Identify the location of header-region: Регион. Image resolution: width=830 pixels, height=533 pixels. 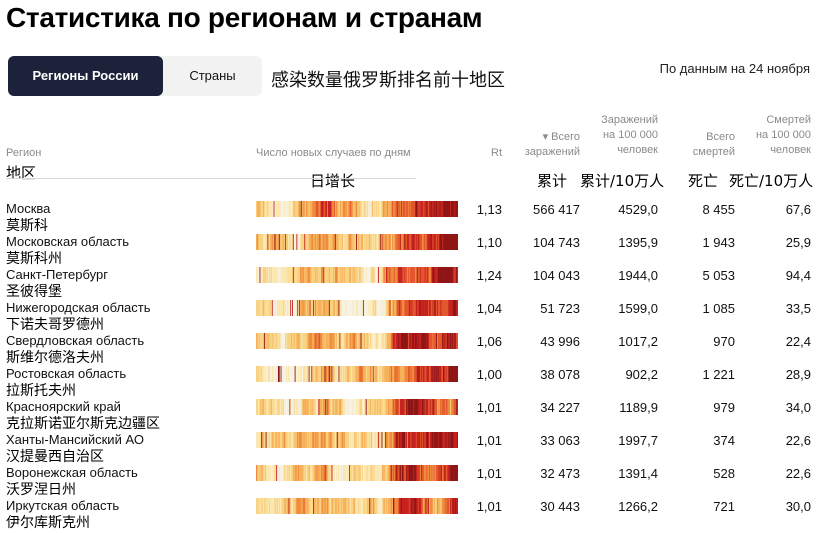
(24, 153).